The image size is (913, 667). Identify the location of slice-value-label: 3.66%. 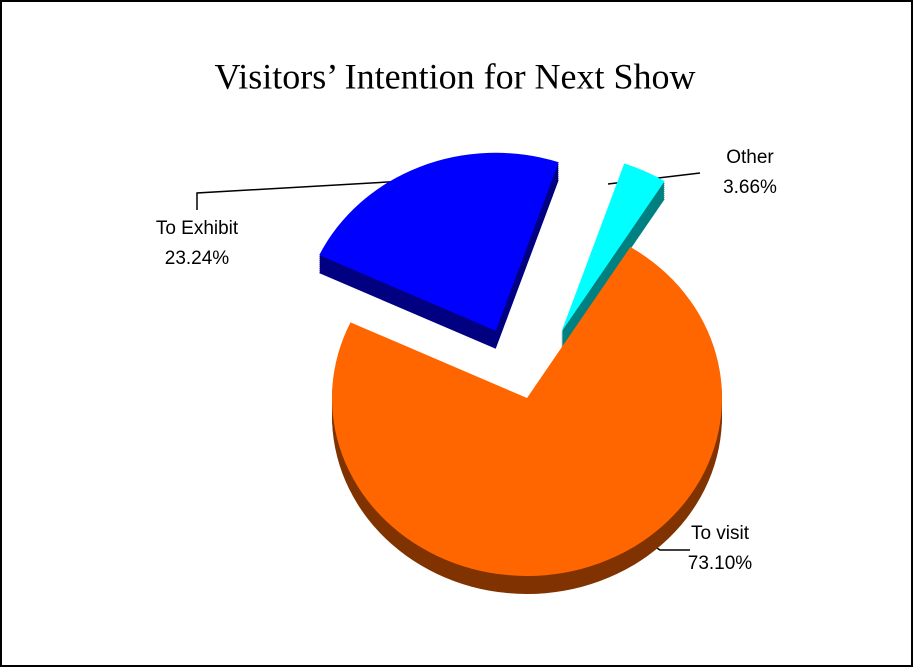
(750, 187).